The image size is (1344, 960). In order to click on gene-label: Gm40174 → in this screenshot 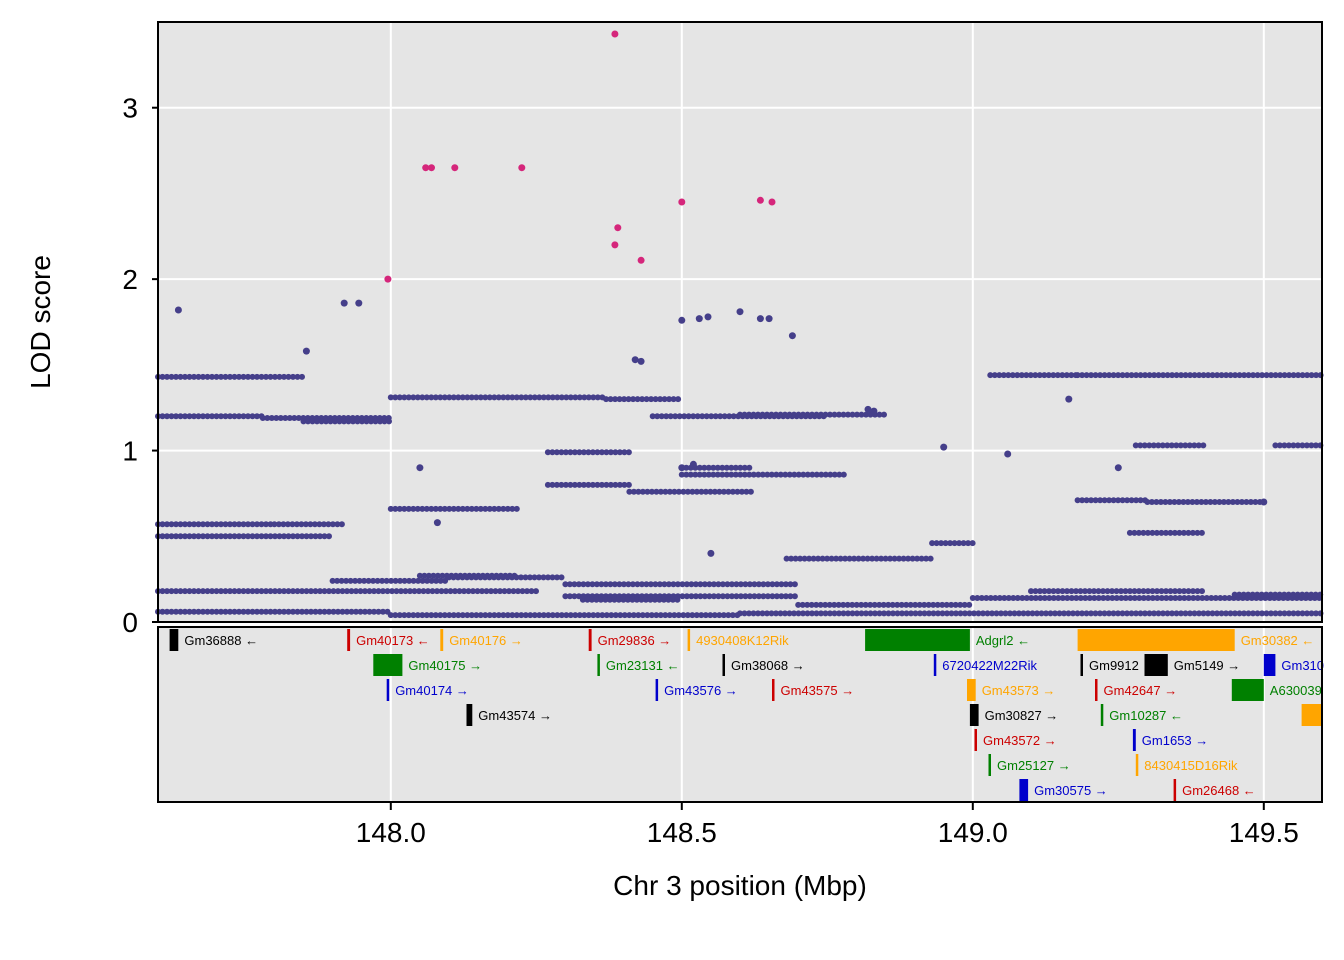, I will do `click(432, 690)`.